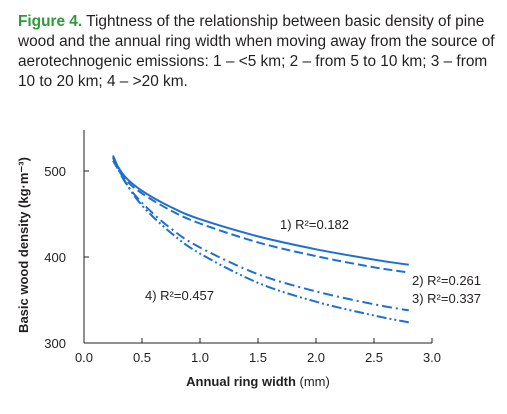 The height and width of the screenshot is (414, 507). I want to click on x-tick-label: 0.0, so click(84, 357).